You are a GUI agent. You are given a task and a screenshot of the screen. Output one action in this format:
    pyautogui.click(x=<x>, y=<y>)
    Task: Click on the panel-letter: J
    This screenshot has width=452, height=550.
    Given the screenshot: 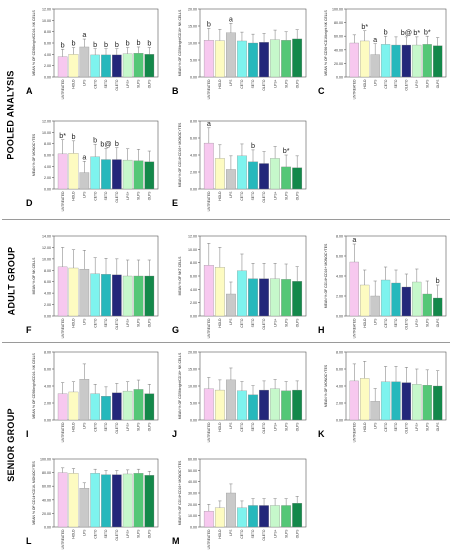 What is the action you would take?
    pyautogui.click(x=174, y=434)
    